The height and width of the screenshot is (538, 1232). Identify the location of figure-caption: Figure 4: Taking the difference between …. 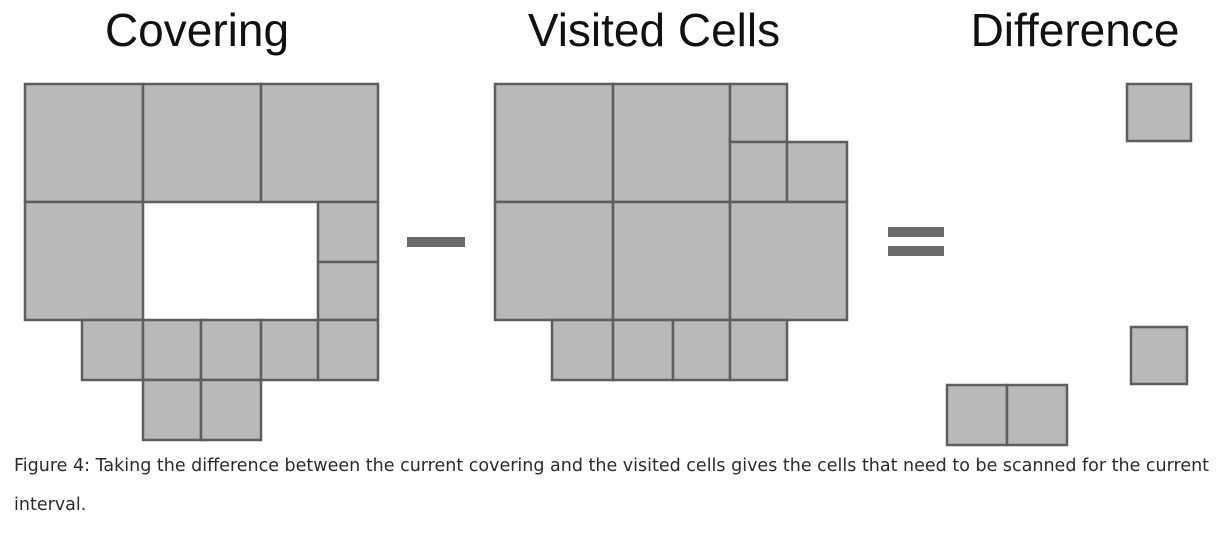
(612, 485).